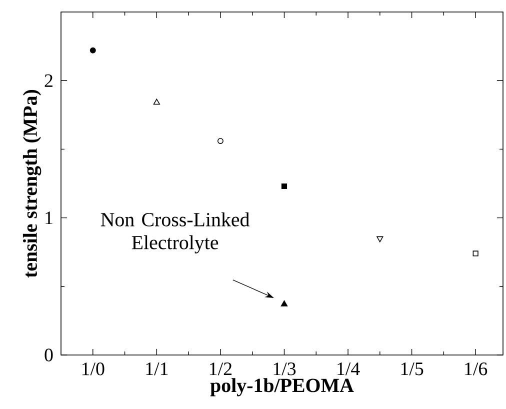 This screenshot has width=506, height=409. Describe the element at coordinates (175, 233) in the screenshot. I see `annotation: Non Cross-Linked Electrolyte` at that location.